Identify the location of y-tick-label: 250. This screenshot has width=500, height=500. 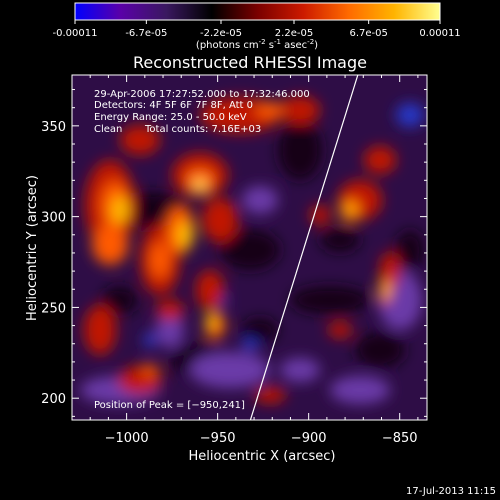
(53, 308).